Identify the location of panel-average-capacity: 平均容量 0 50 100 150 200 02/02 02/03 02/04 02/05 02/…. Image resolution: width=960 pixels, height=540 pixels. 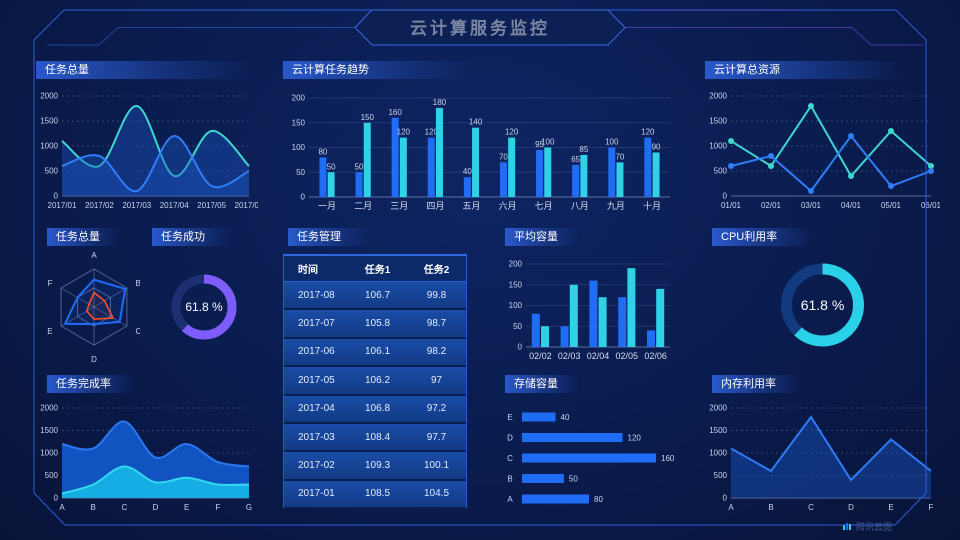
(589, 296).